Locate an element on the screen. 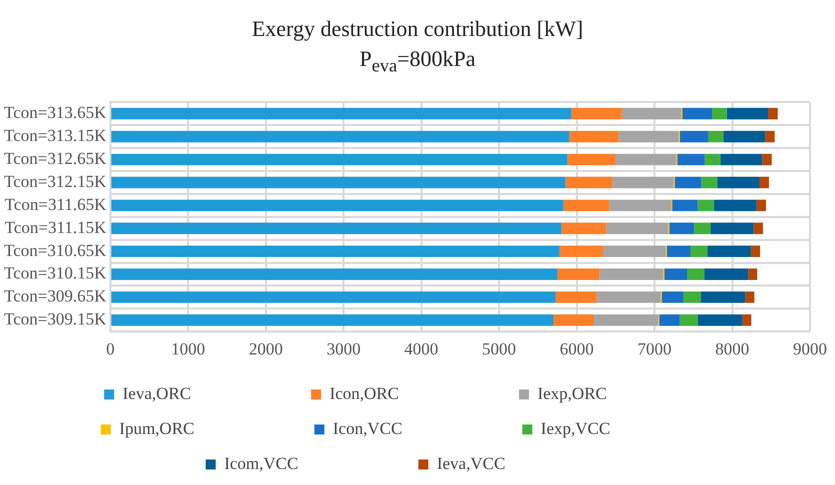 The image size is (835, 485). legend-label: Icon,VCC is located at coordinates (418, 428).